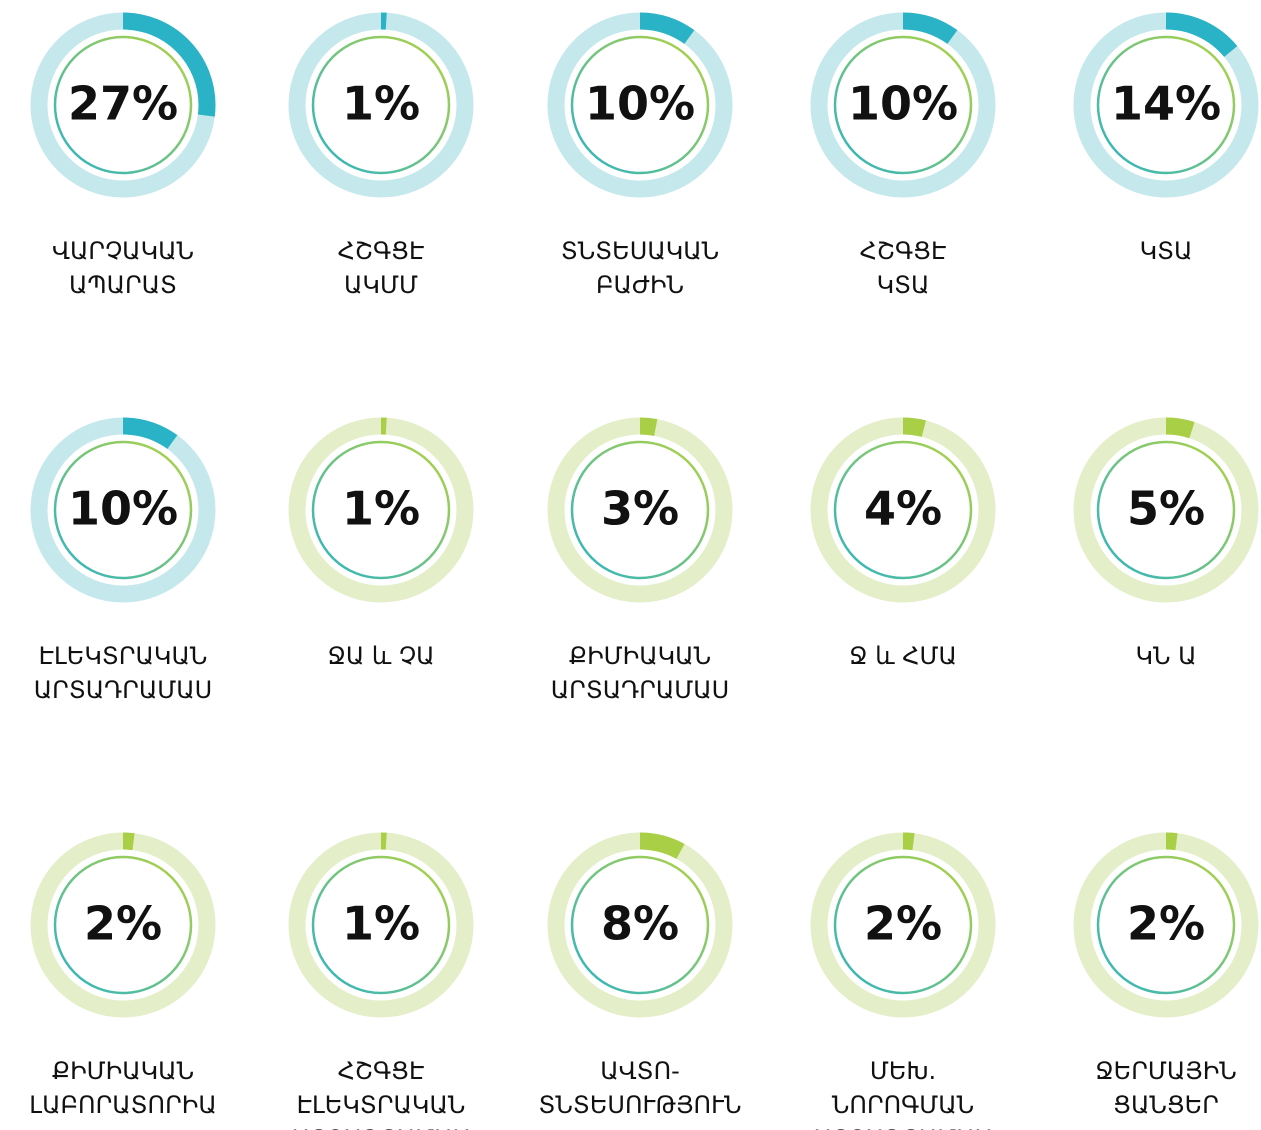 The image size is (1261, 1130). Describe the element at coordinates (381, 285) in the screenshot. I see `gauge-label: ԱԿՄՄ` at that location.